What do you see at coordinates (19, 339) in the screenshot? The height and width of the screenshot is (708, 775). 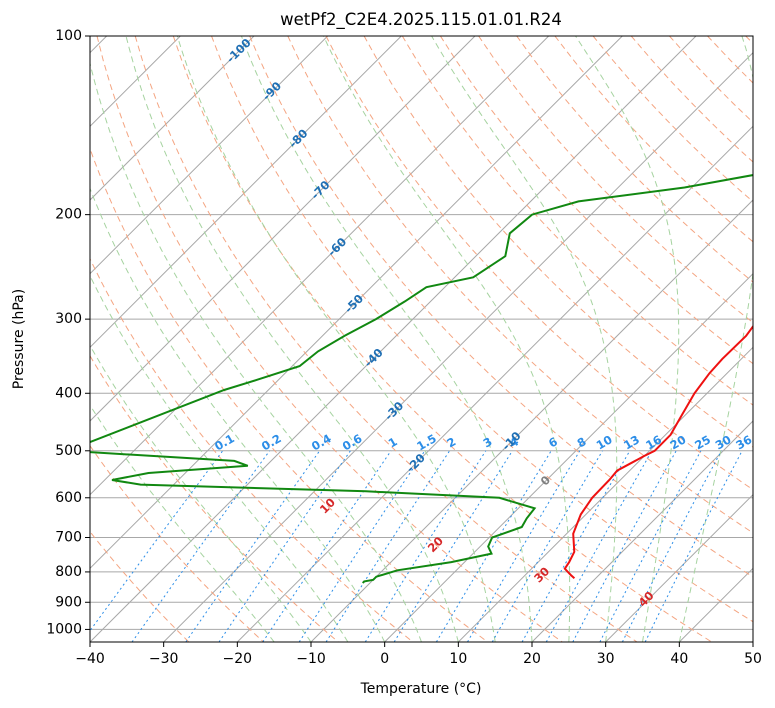 I see `y-axis-label: Pressure (hPa)` at bounding box center [19, 339].